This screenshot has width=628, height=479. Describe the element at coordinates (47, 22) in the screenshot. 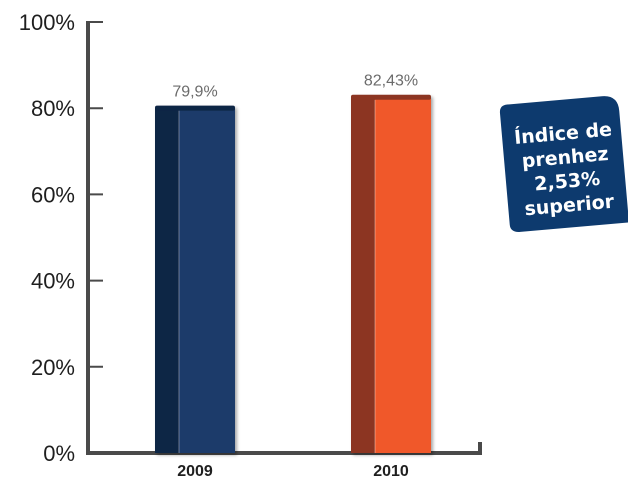

I see `y-tick-label: 100%` at that location.